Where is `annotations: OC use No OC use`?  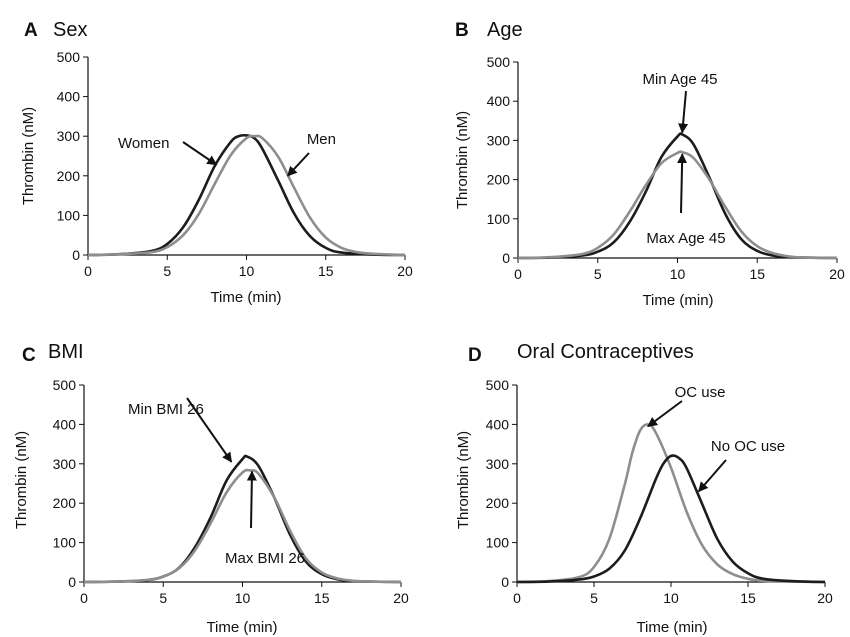 annotations: OC use No OC use is located at coordinates (716, 438).